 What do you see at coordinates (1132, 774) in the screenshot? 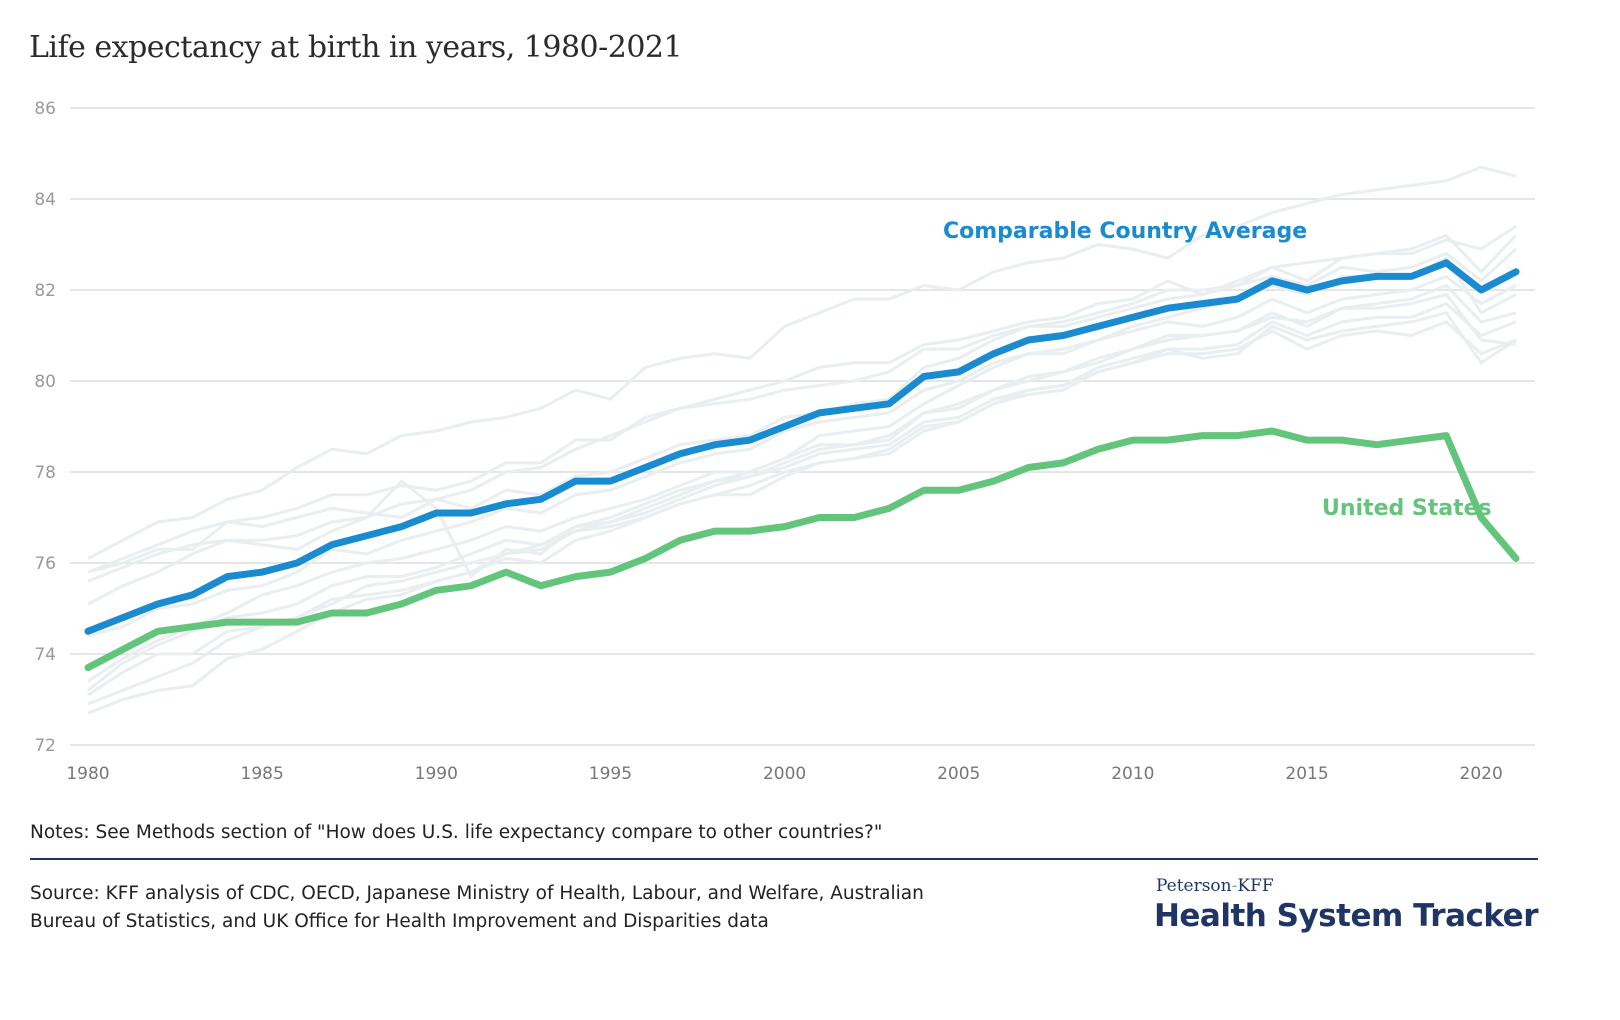
I see `x-tick-label: 2010` at bounding box center [1132, 774].